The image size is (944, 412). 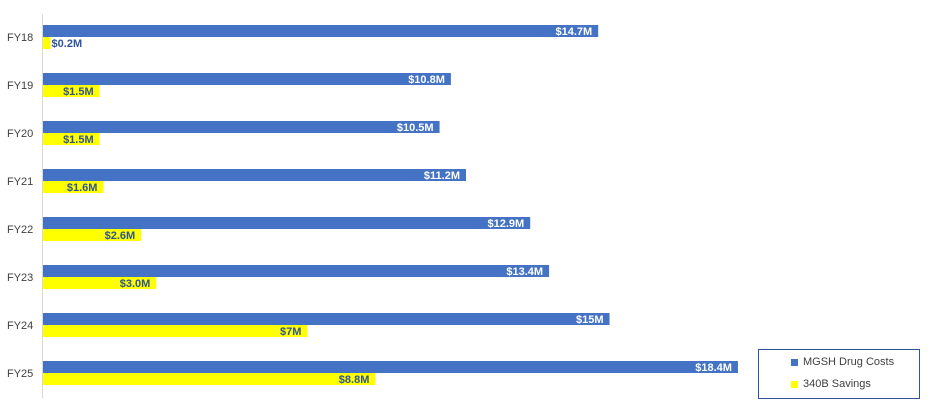 I want to click on category-label: FY24, so click(x=20, y=326).